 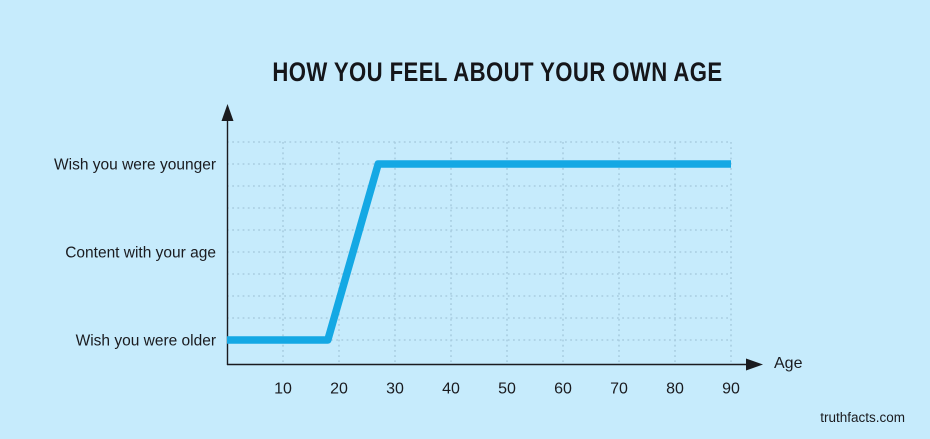 I want to click on x-tick-label: 40, so click(x=451, y=388).